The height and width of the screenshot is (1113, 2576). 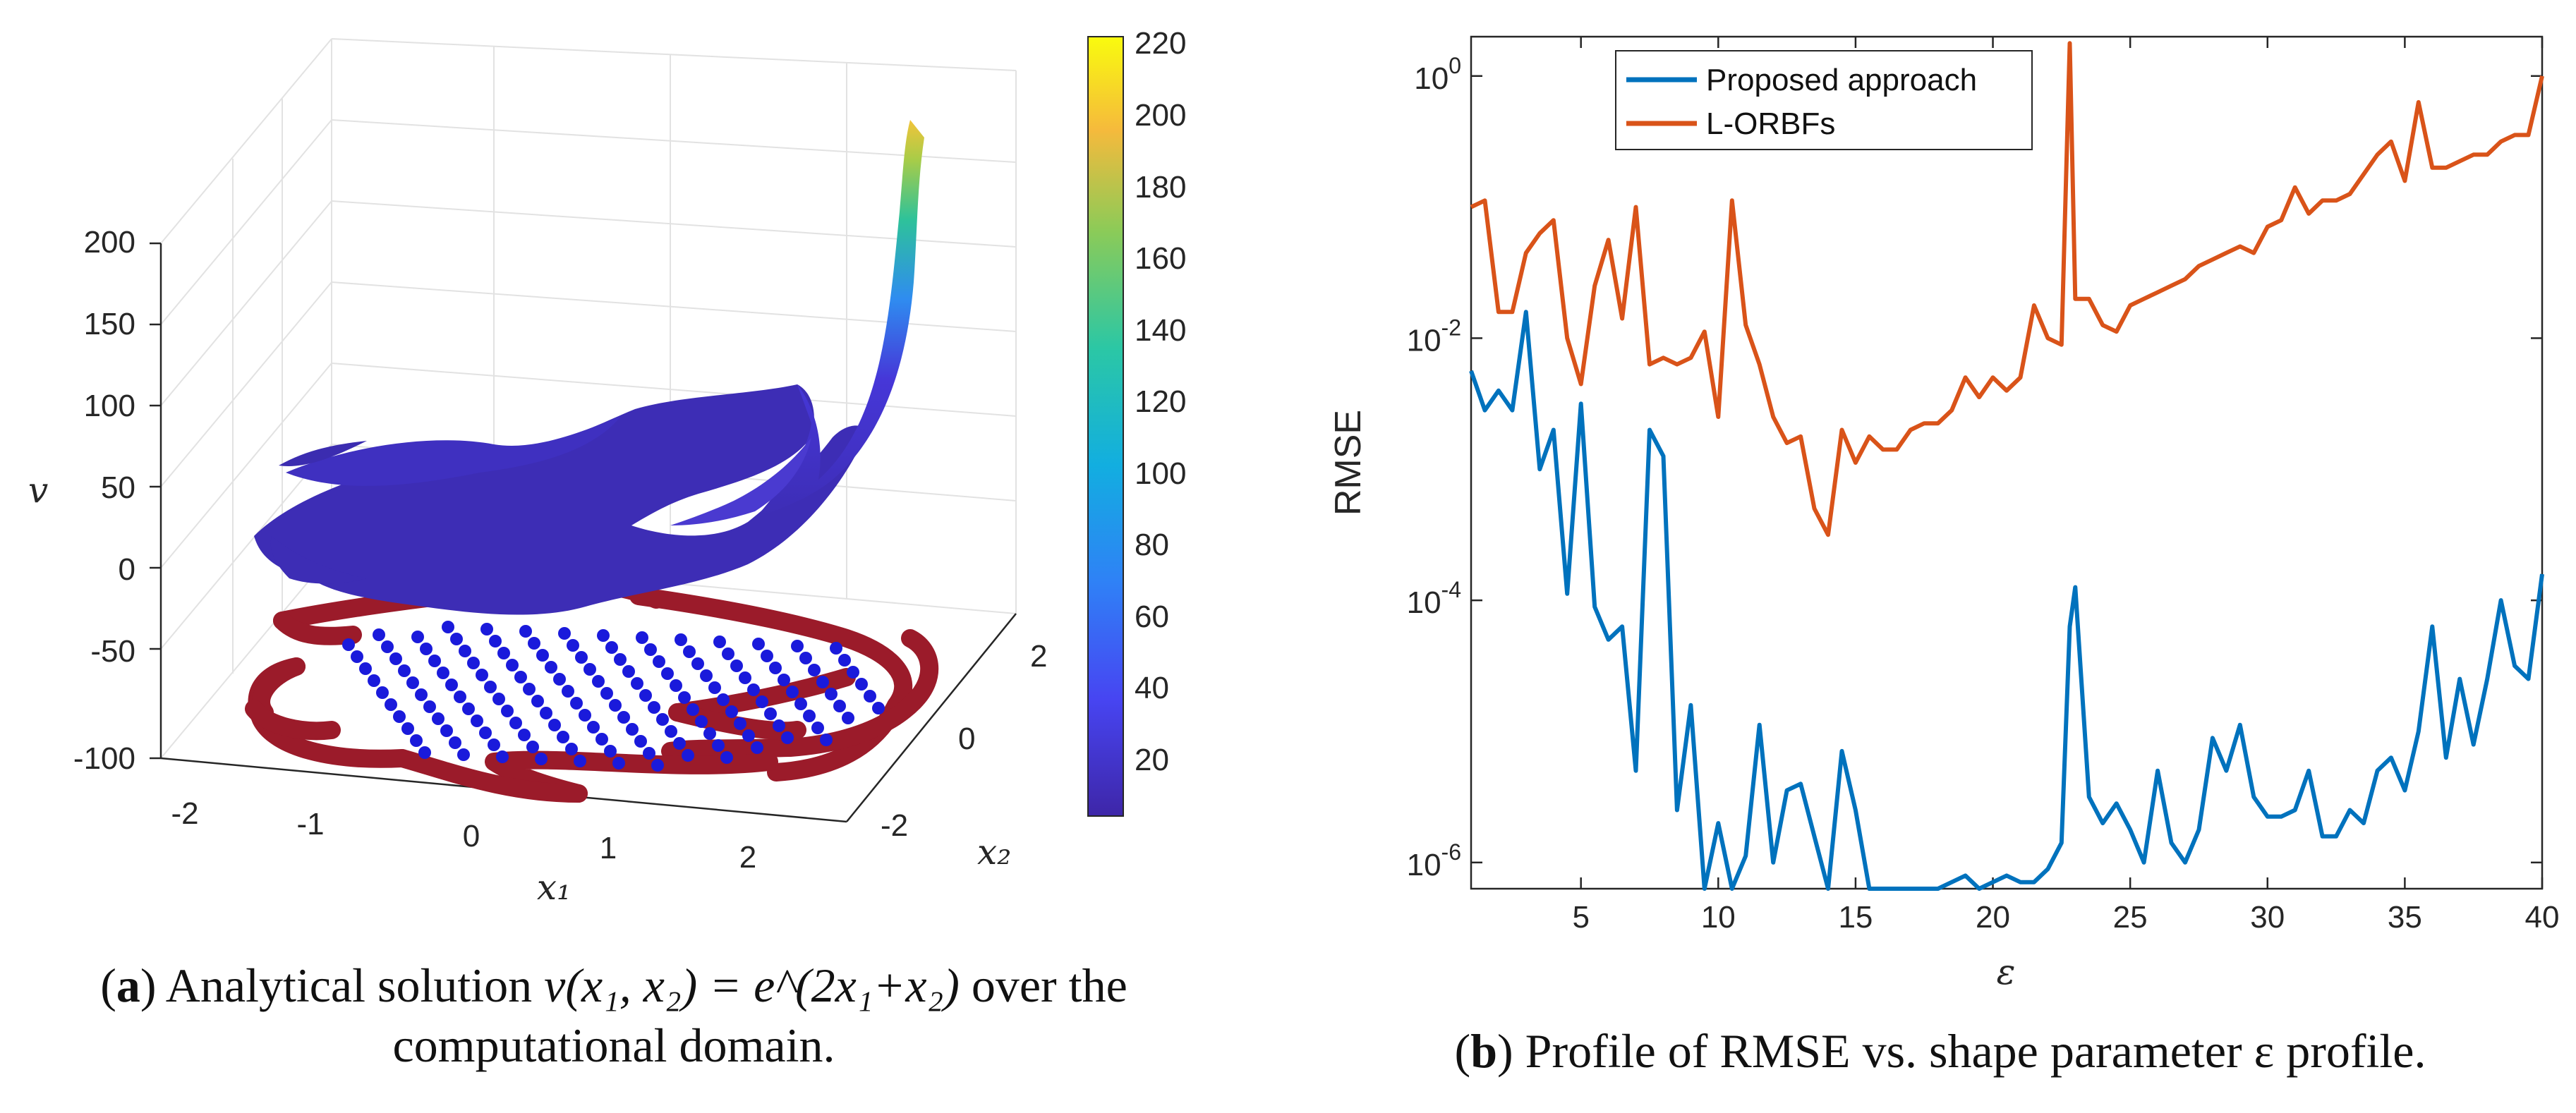 I want to click on x-tick-label: 20, so click(x=1993, y=917).